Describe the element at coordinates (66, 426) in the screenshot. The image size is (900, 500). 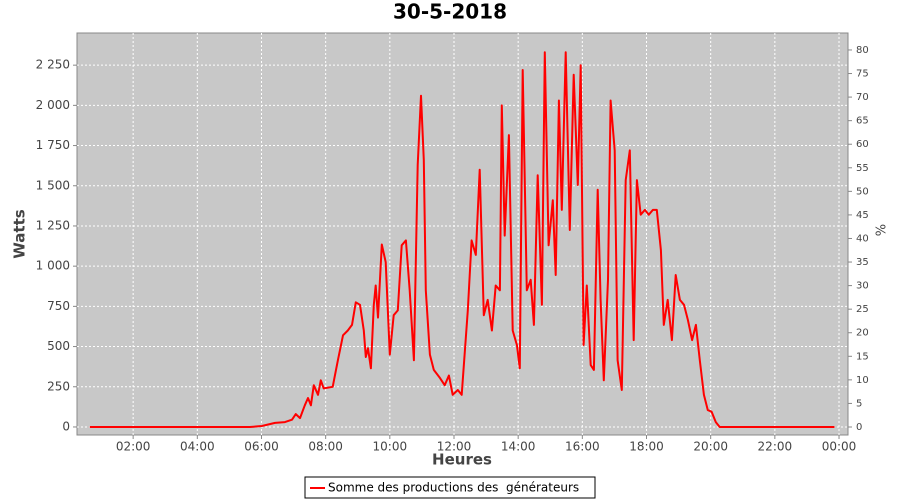
I see `y-tick-label: 0` at that location.